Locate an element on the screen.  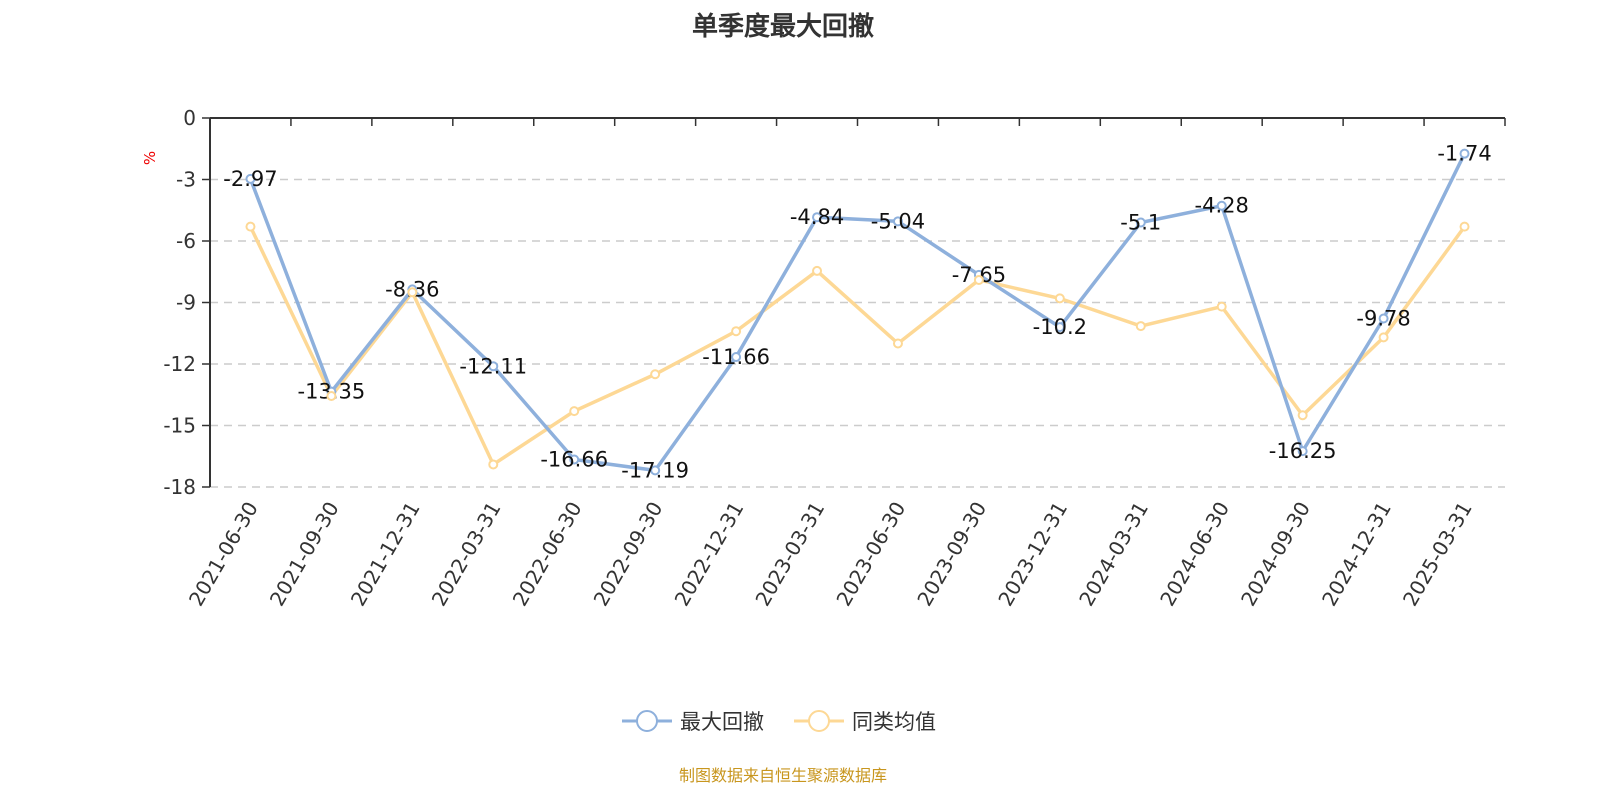
x-tick-label: 2025-03-31 is located at coordinates (1437, 554).